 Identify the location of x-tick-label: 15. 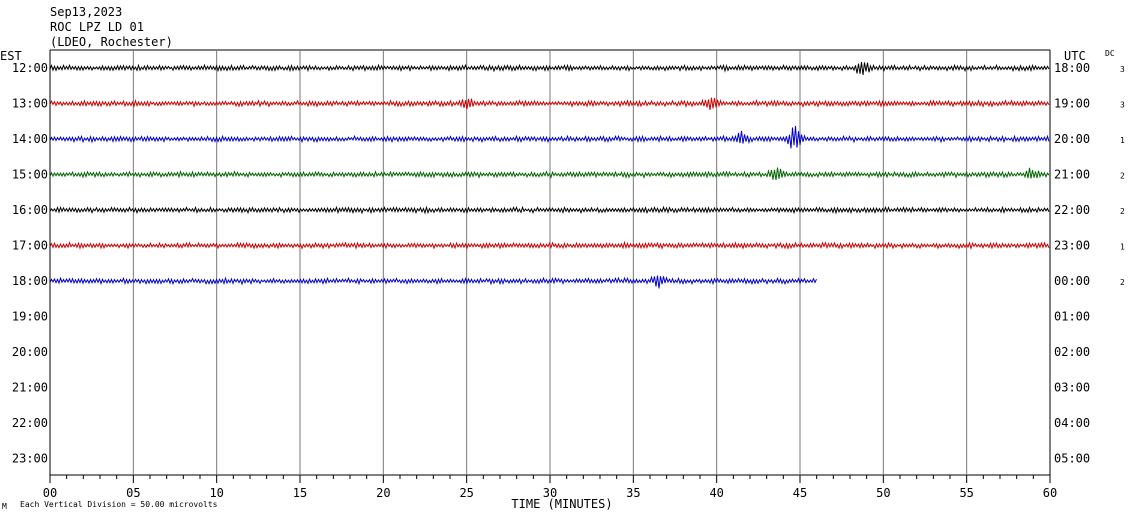
(300, 493).